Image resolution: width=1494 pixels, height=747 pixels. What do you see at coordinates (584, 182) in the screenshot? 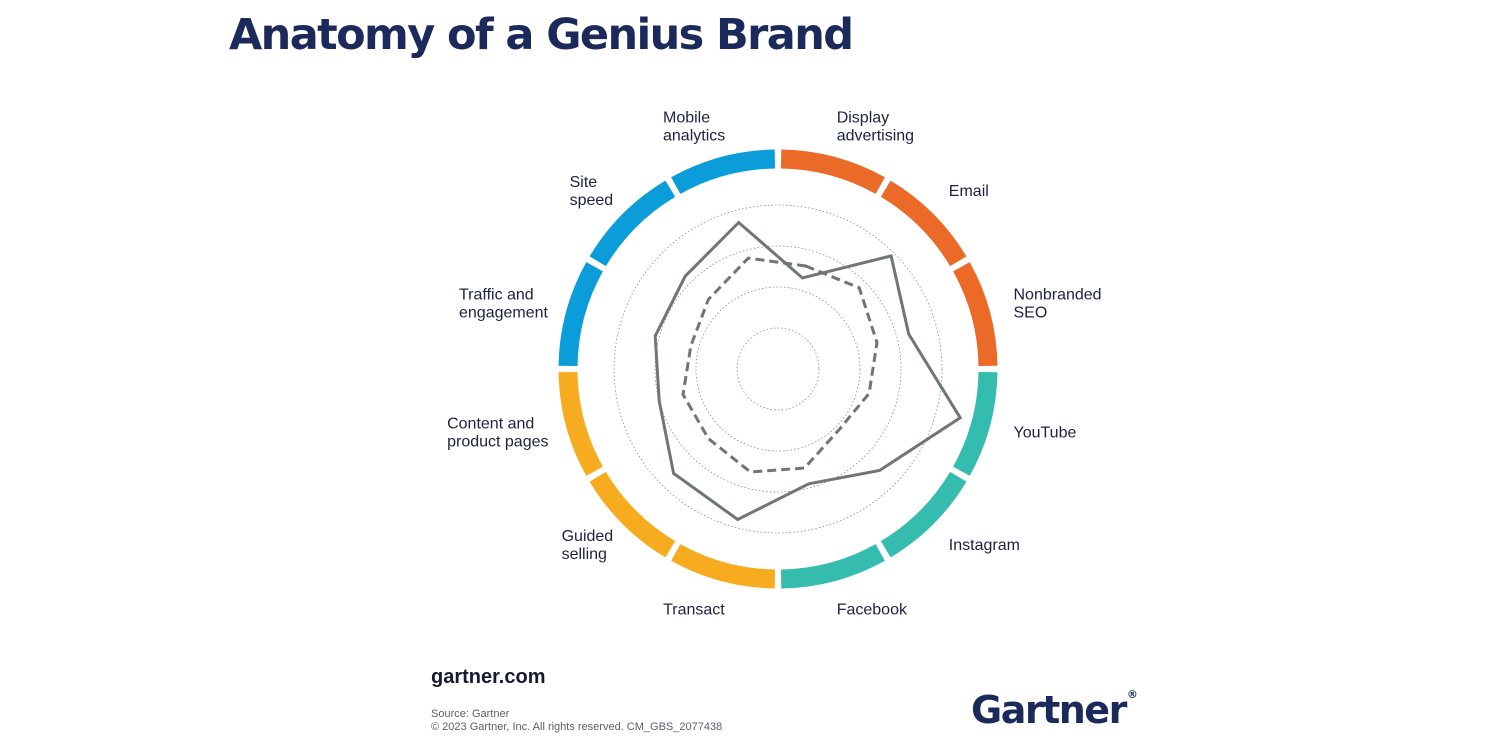
I see `label-line: Site` at bounding box center [584, 182].